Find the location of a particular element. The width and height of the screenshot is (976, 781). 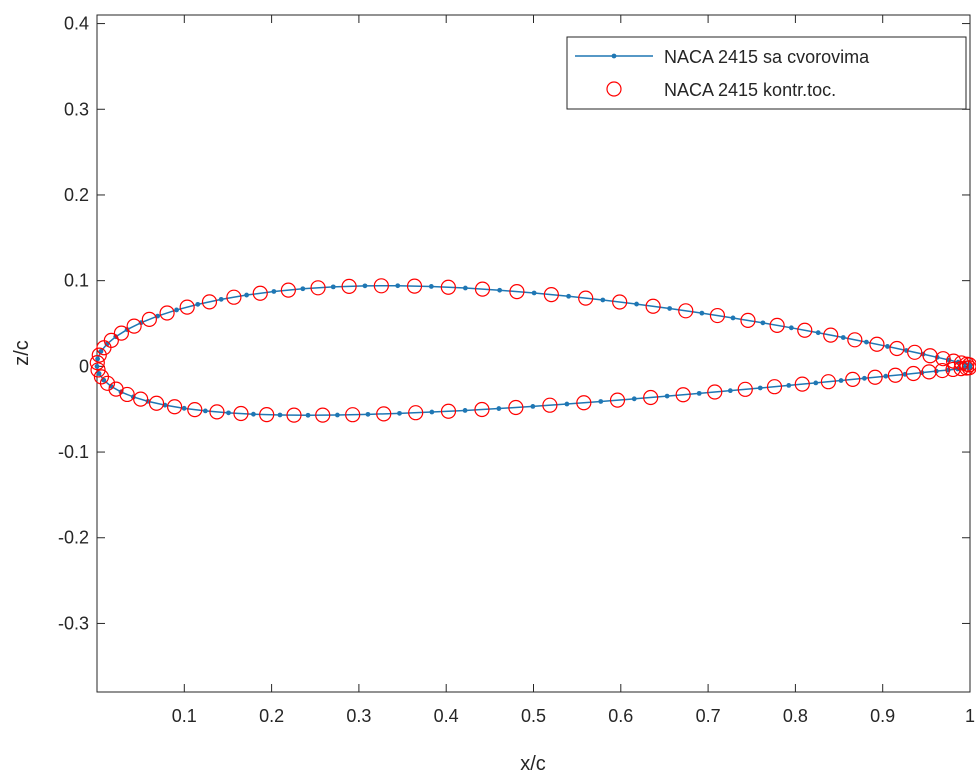

x-tick-label: 0.4 is located at coordinates (446, 716).